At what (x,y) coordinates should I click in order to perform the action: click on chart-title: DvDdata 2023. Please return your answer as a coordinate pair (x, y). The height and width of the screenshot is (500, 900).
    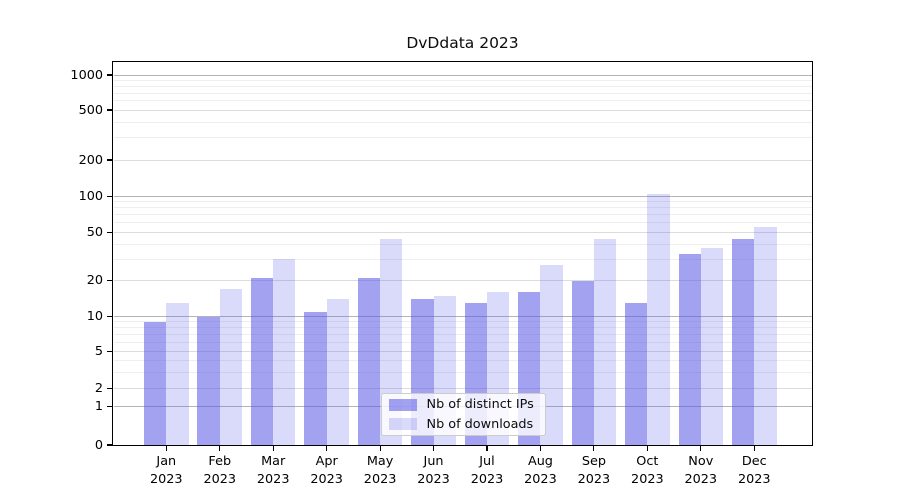
    Looking at the image, I should click on (462, 43).